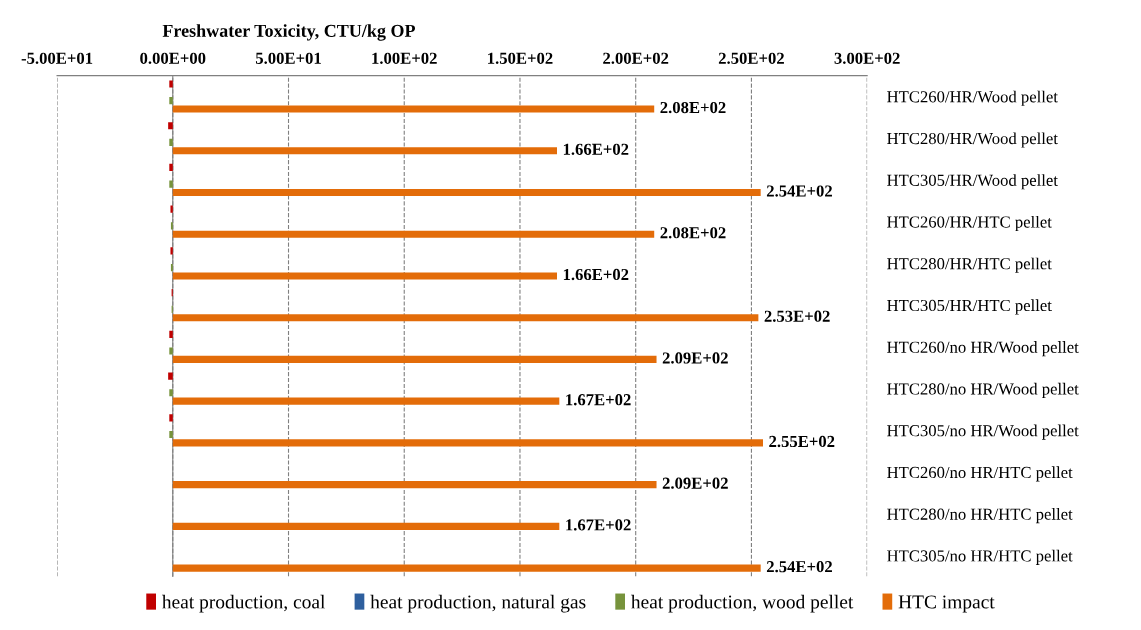 This screenshot has width=1141, height=630. Describe the element at coordinates (972, 98) in the screenshot. I see `y-tick-label: HTC260/HR/Wood pellet` at that location.